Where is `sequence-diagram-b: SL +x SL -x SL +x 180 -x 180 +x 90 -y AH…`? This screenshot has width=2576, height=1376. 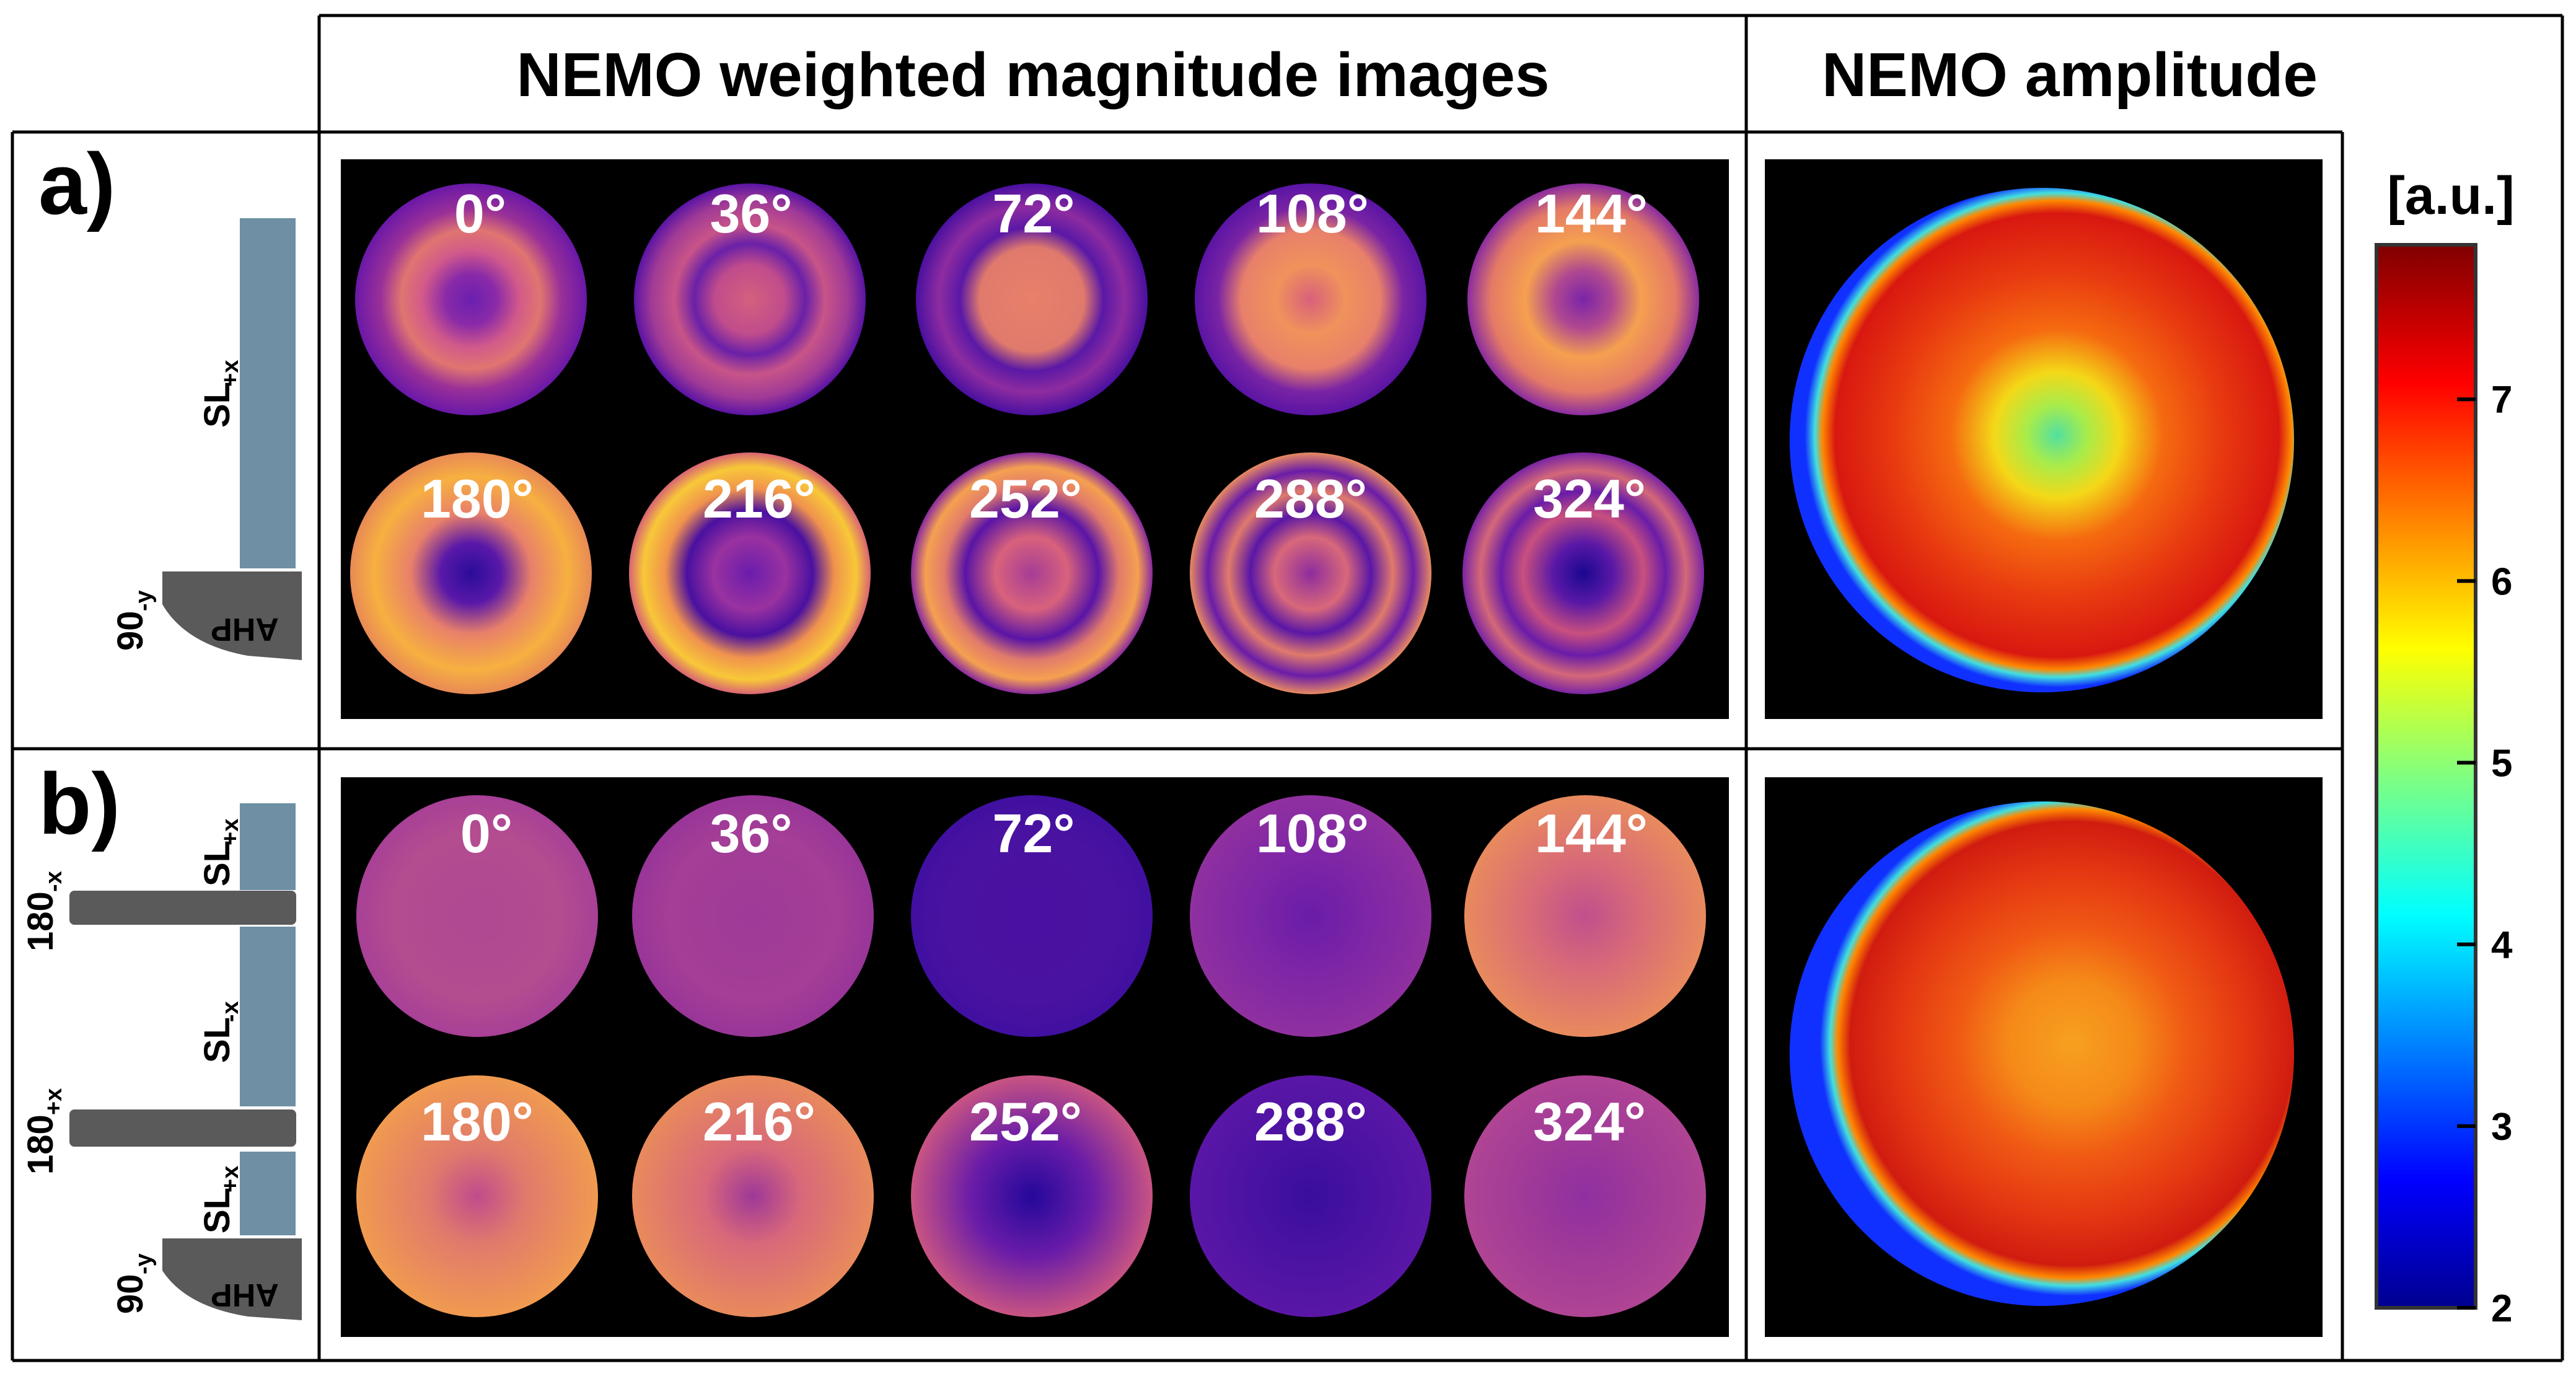
sequence-diagram-b: SL +x SL -x SL +x 180 -x 180 +x 90 -y AH… is located at coordinates (161, 1061).